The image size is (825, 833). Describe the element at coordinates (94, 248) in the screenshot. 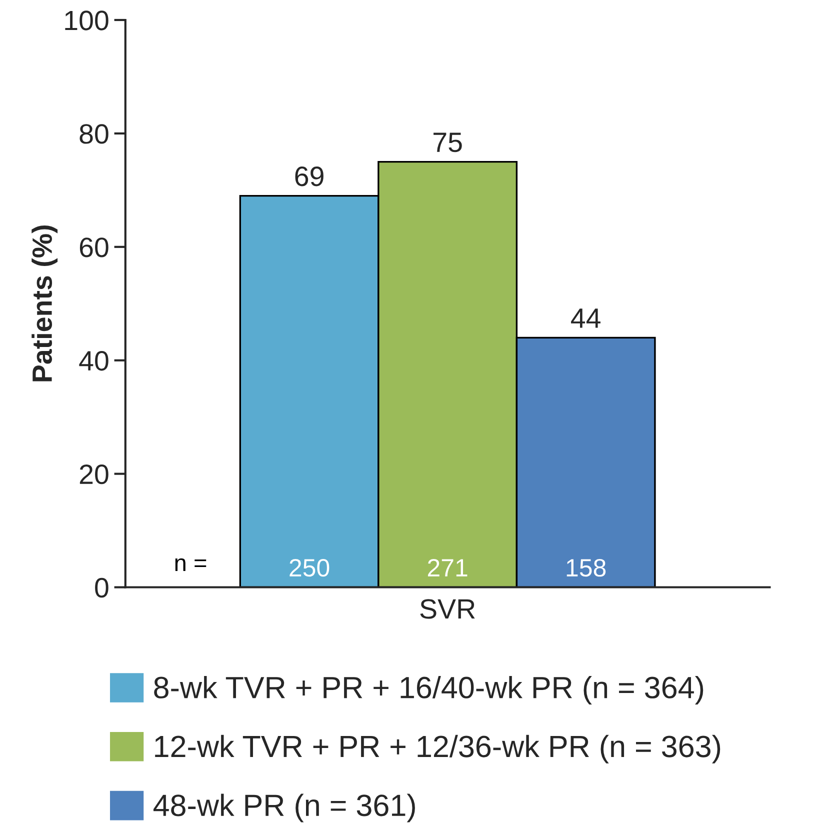

I see `y-tick-label: 60` at that location.